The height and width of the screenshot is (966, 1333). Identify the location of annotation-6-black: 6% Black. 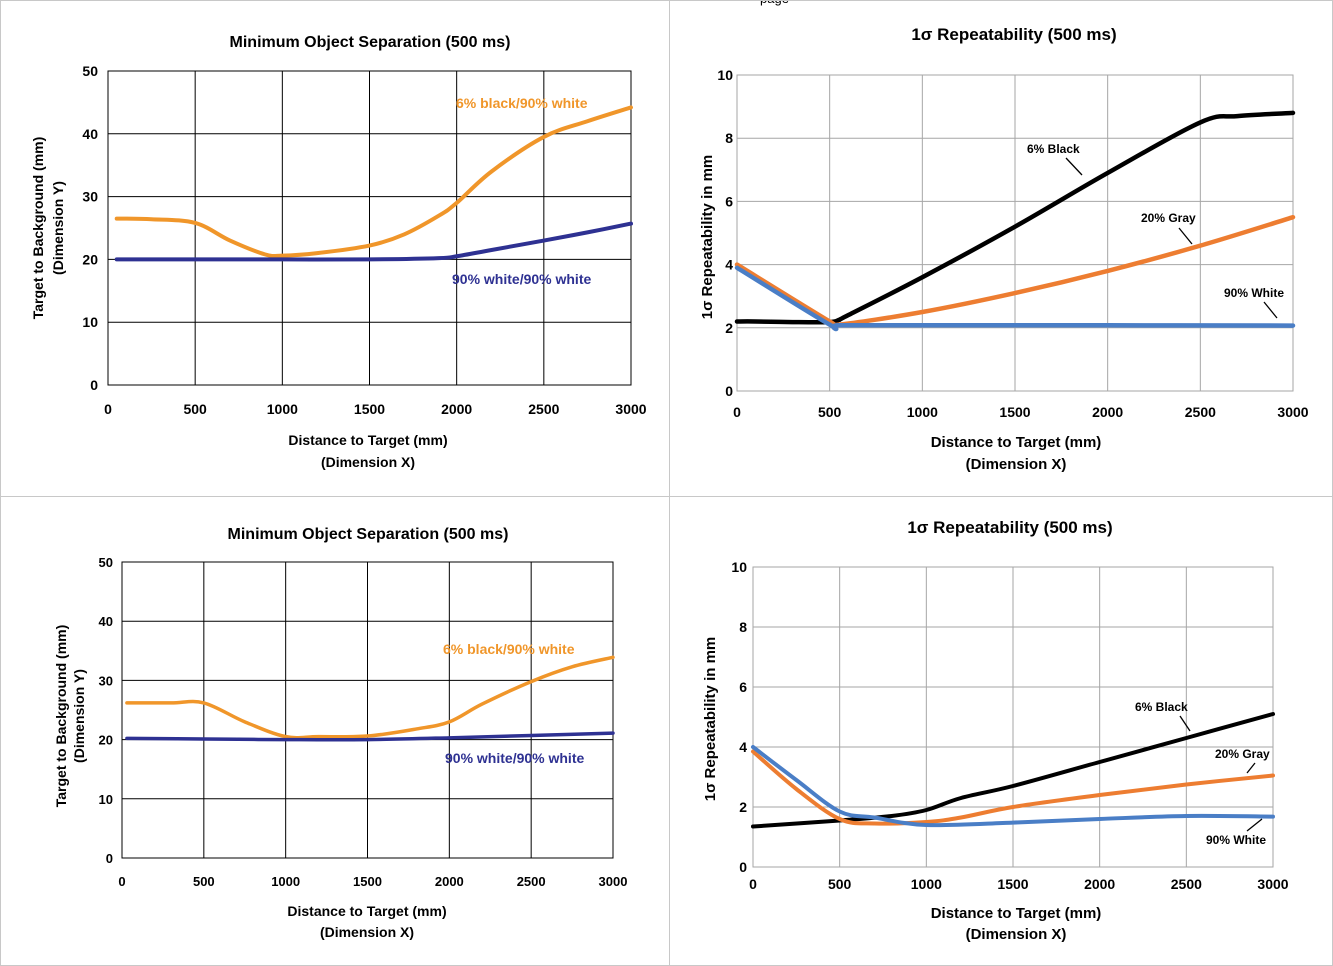
(1161, 707).